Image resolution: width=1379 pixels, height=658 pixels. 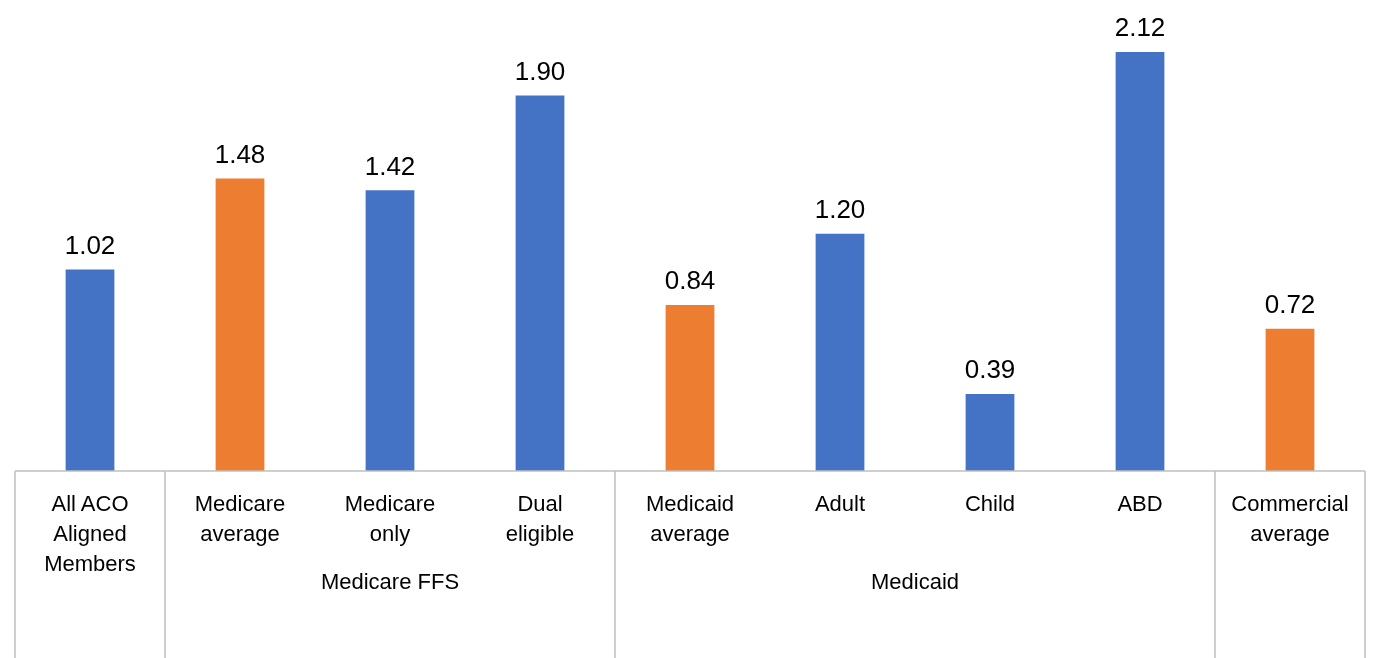 I want to click on data-label: 1.90, so click(x=540, y=70).